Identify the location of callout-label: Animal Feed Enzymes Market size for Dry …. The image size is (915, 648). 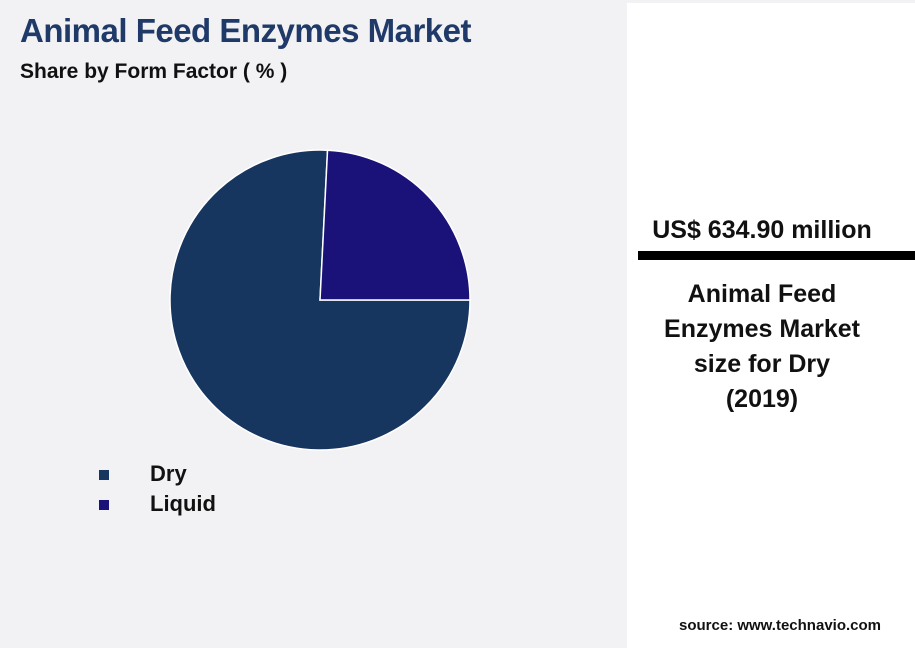
(762, 346).